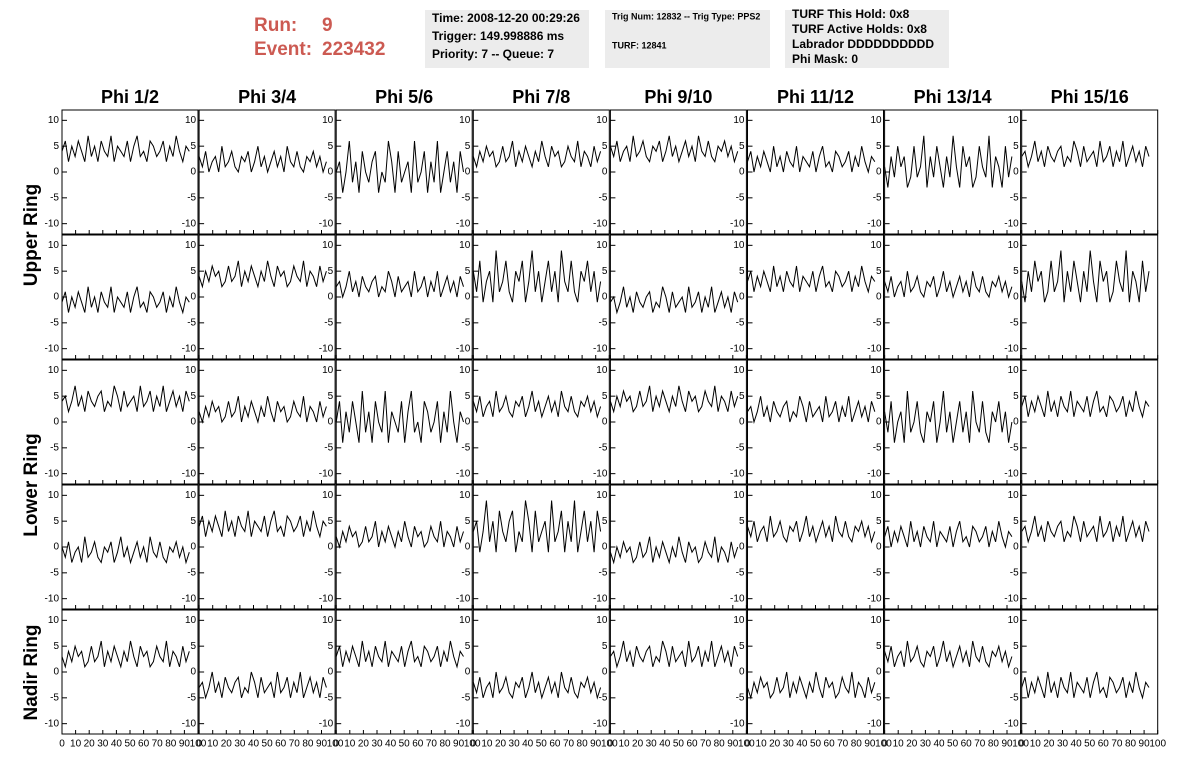 This screenshot has width=1196, height=772. What do you see at coordinates (825, 59) in the screenshot?
I see `phi-mask: Phi Mask: 0` at bounding box center [825, 59].